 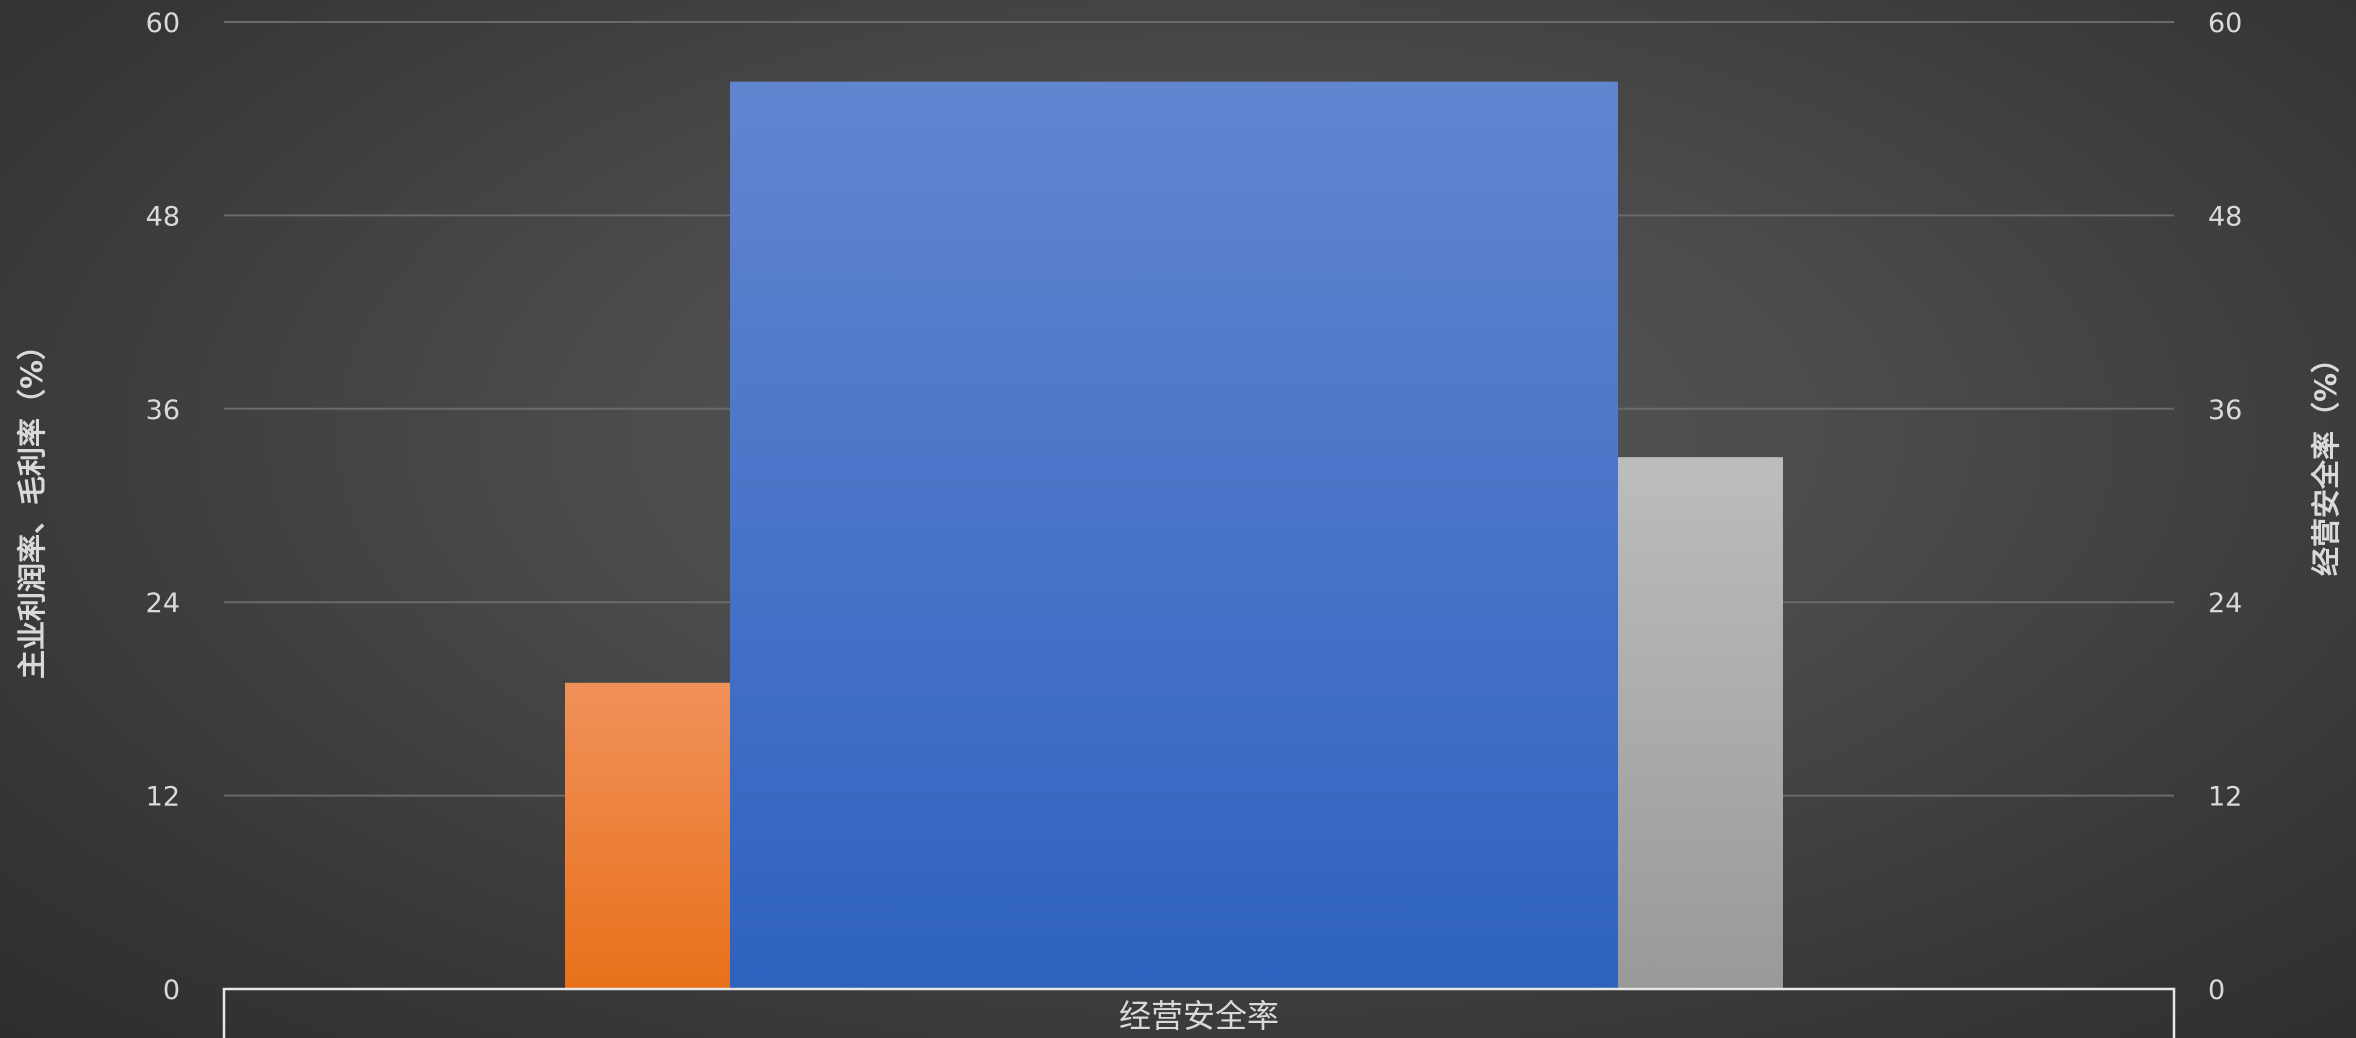 I want to click on right-axis-tick-label: 60, so click(x=2225, y=23).